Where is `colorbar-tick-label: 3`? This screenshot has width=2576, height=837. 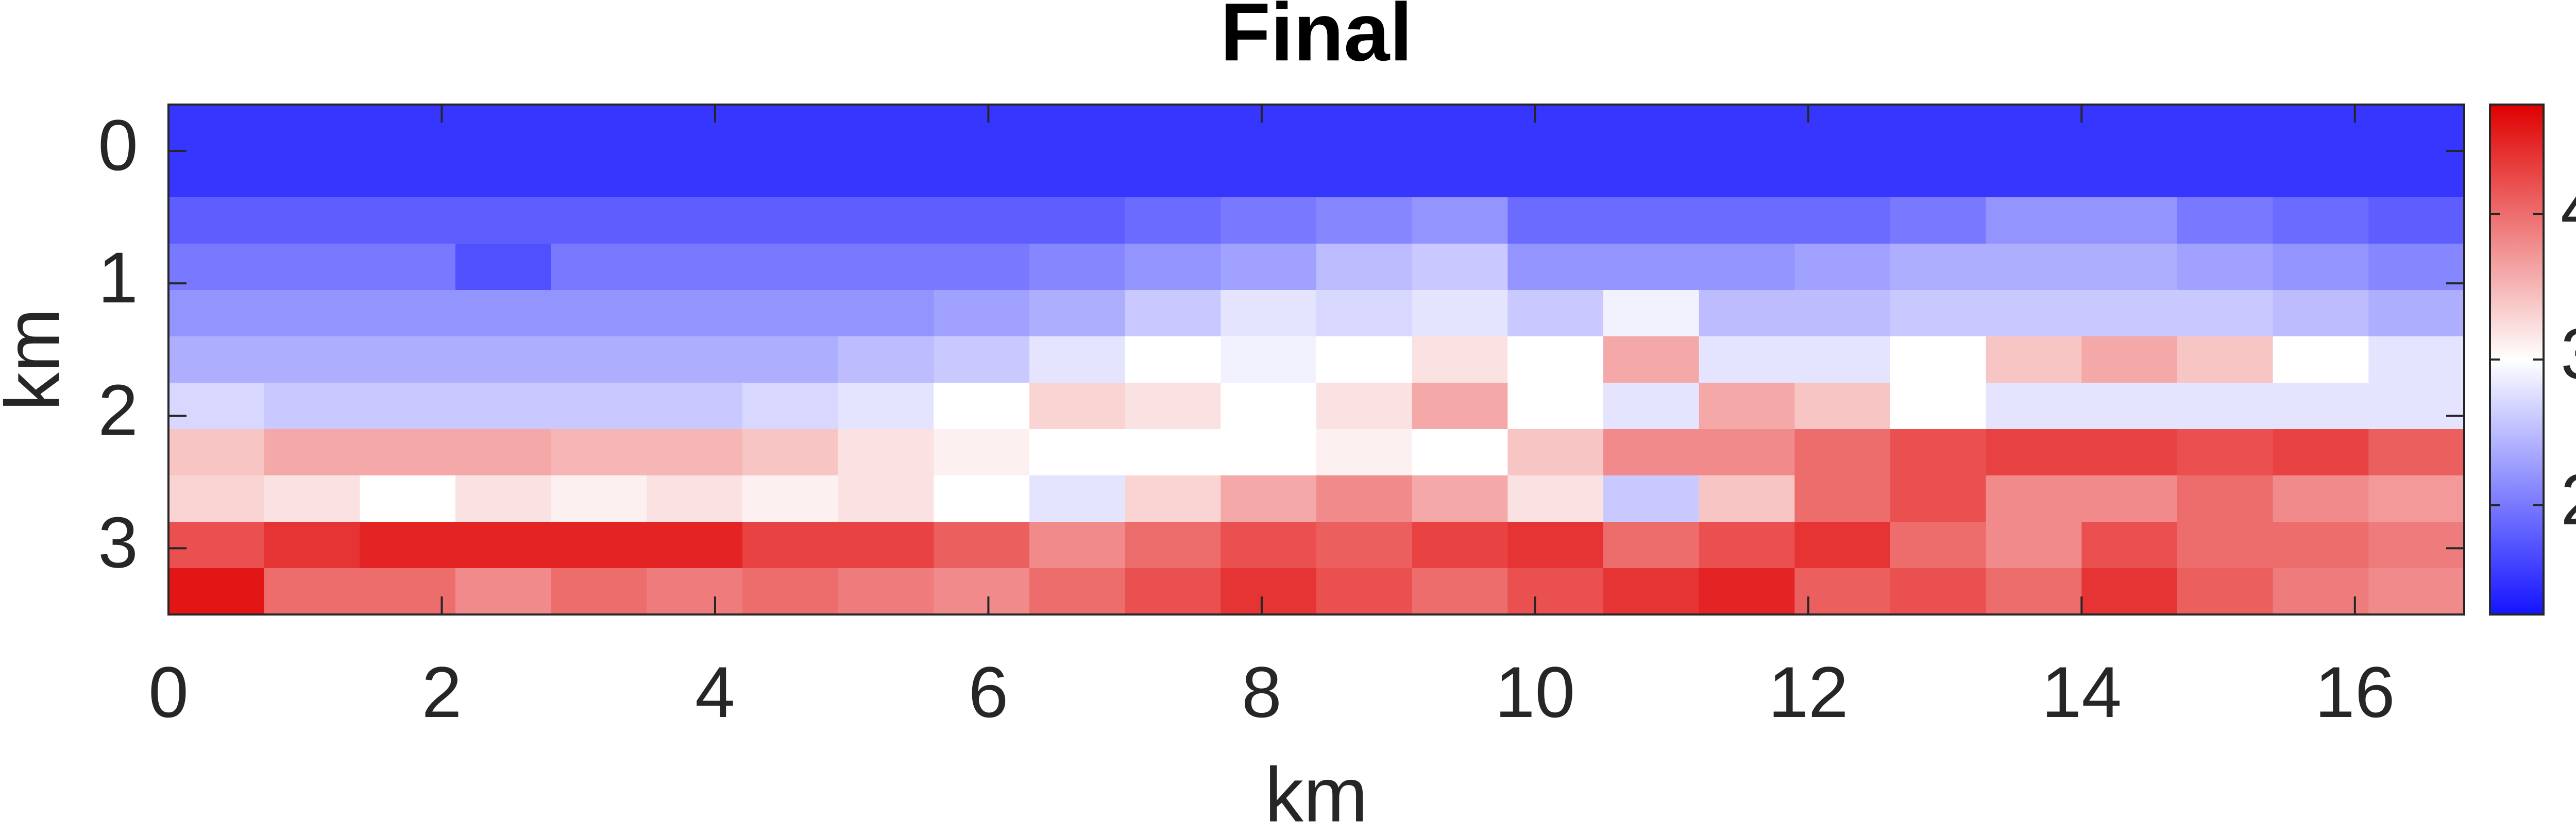
colorbar-tick-label: 3 is located at coordinates (2568, 354).